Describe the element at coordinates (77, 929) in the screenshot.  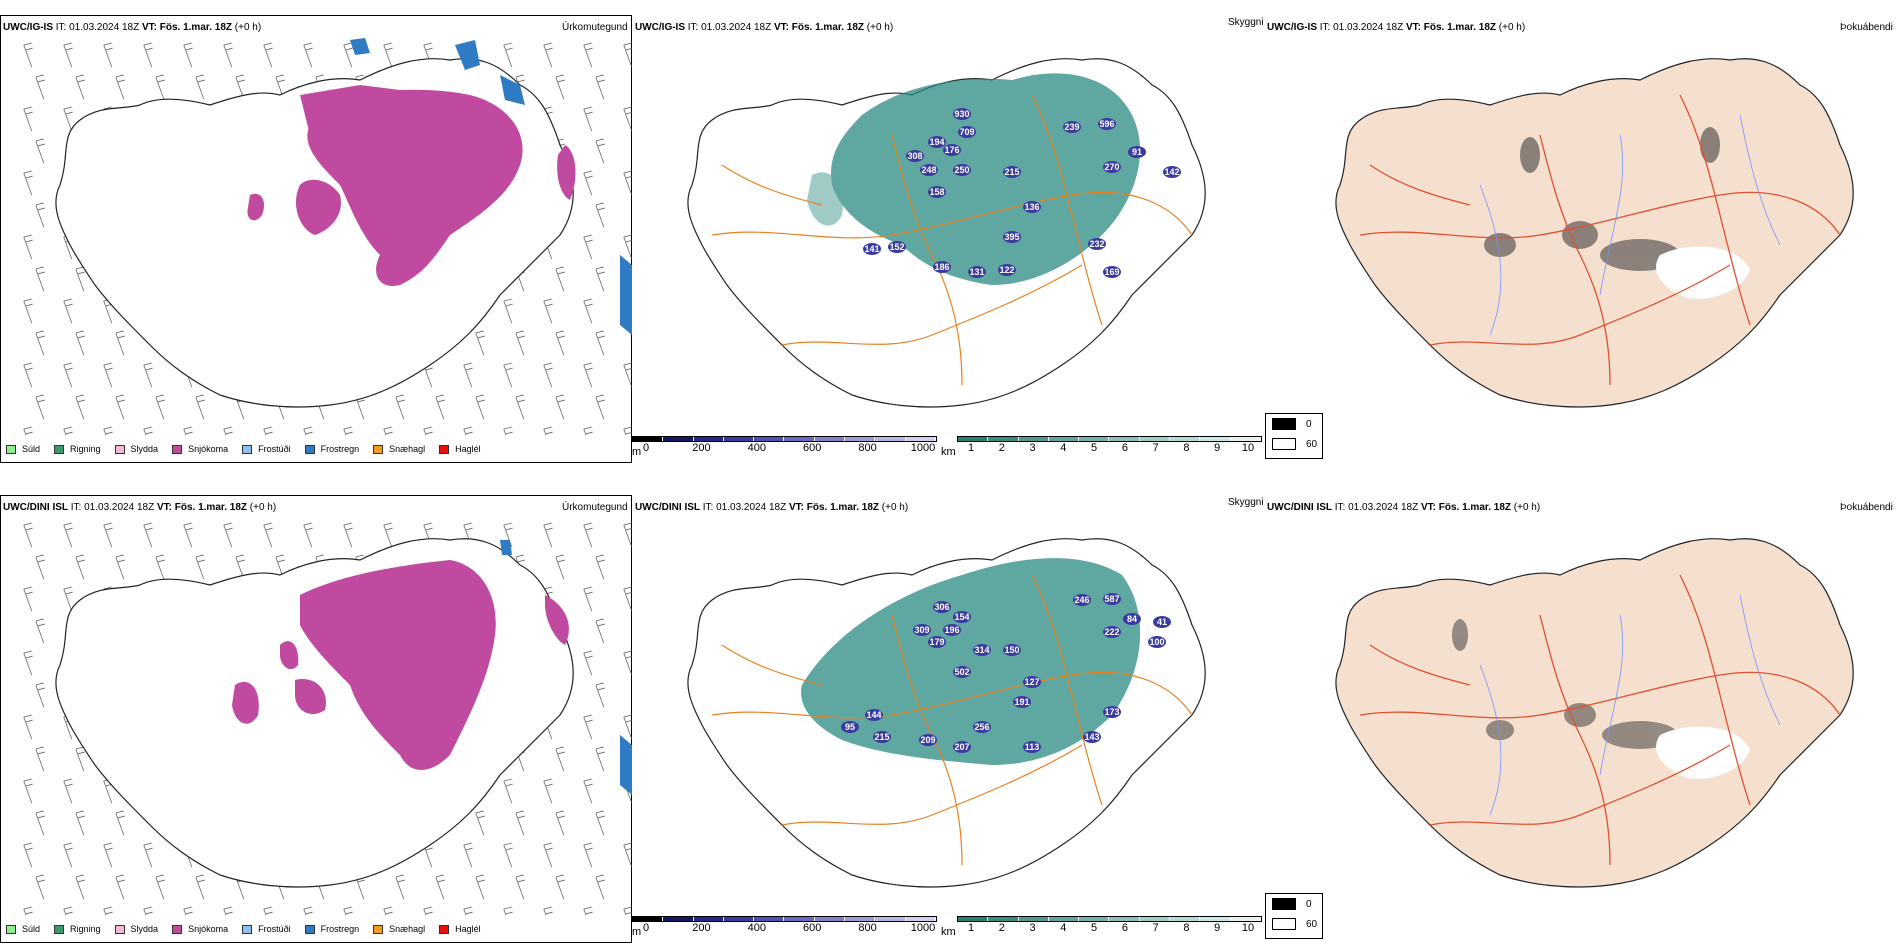
I see `precip-legend-item: Rigning` at that location.